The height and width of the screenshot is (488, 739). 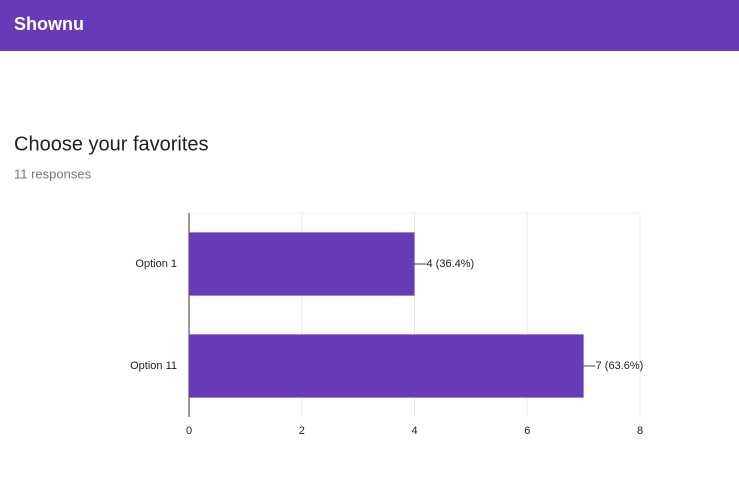 What do you see at coordinates (527, 431) in the screenshot?
I see `x-tick-label: 6` at bounding box center [527, 431].